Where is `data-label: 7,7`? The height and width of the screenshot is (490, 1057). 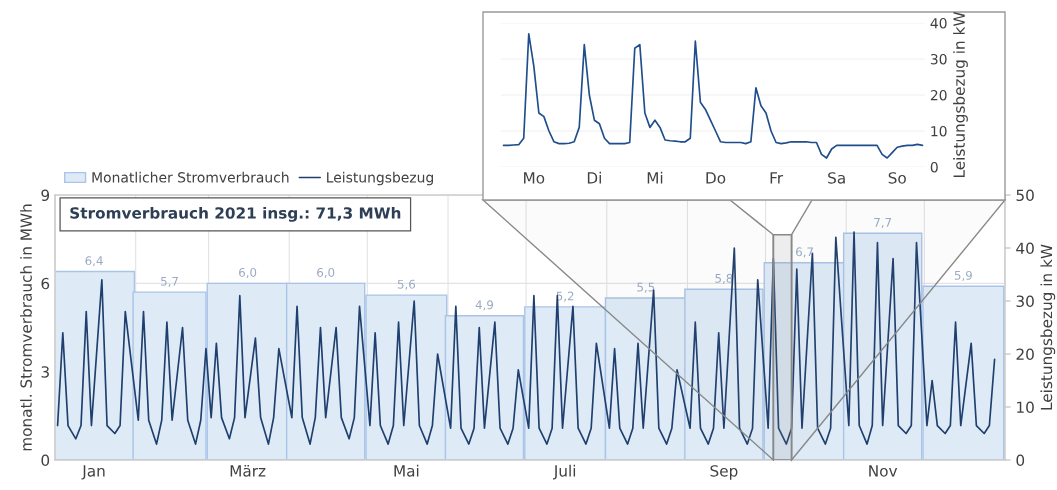
data-label: 7,7 is located at coordinates (883, 223).